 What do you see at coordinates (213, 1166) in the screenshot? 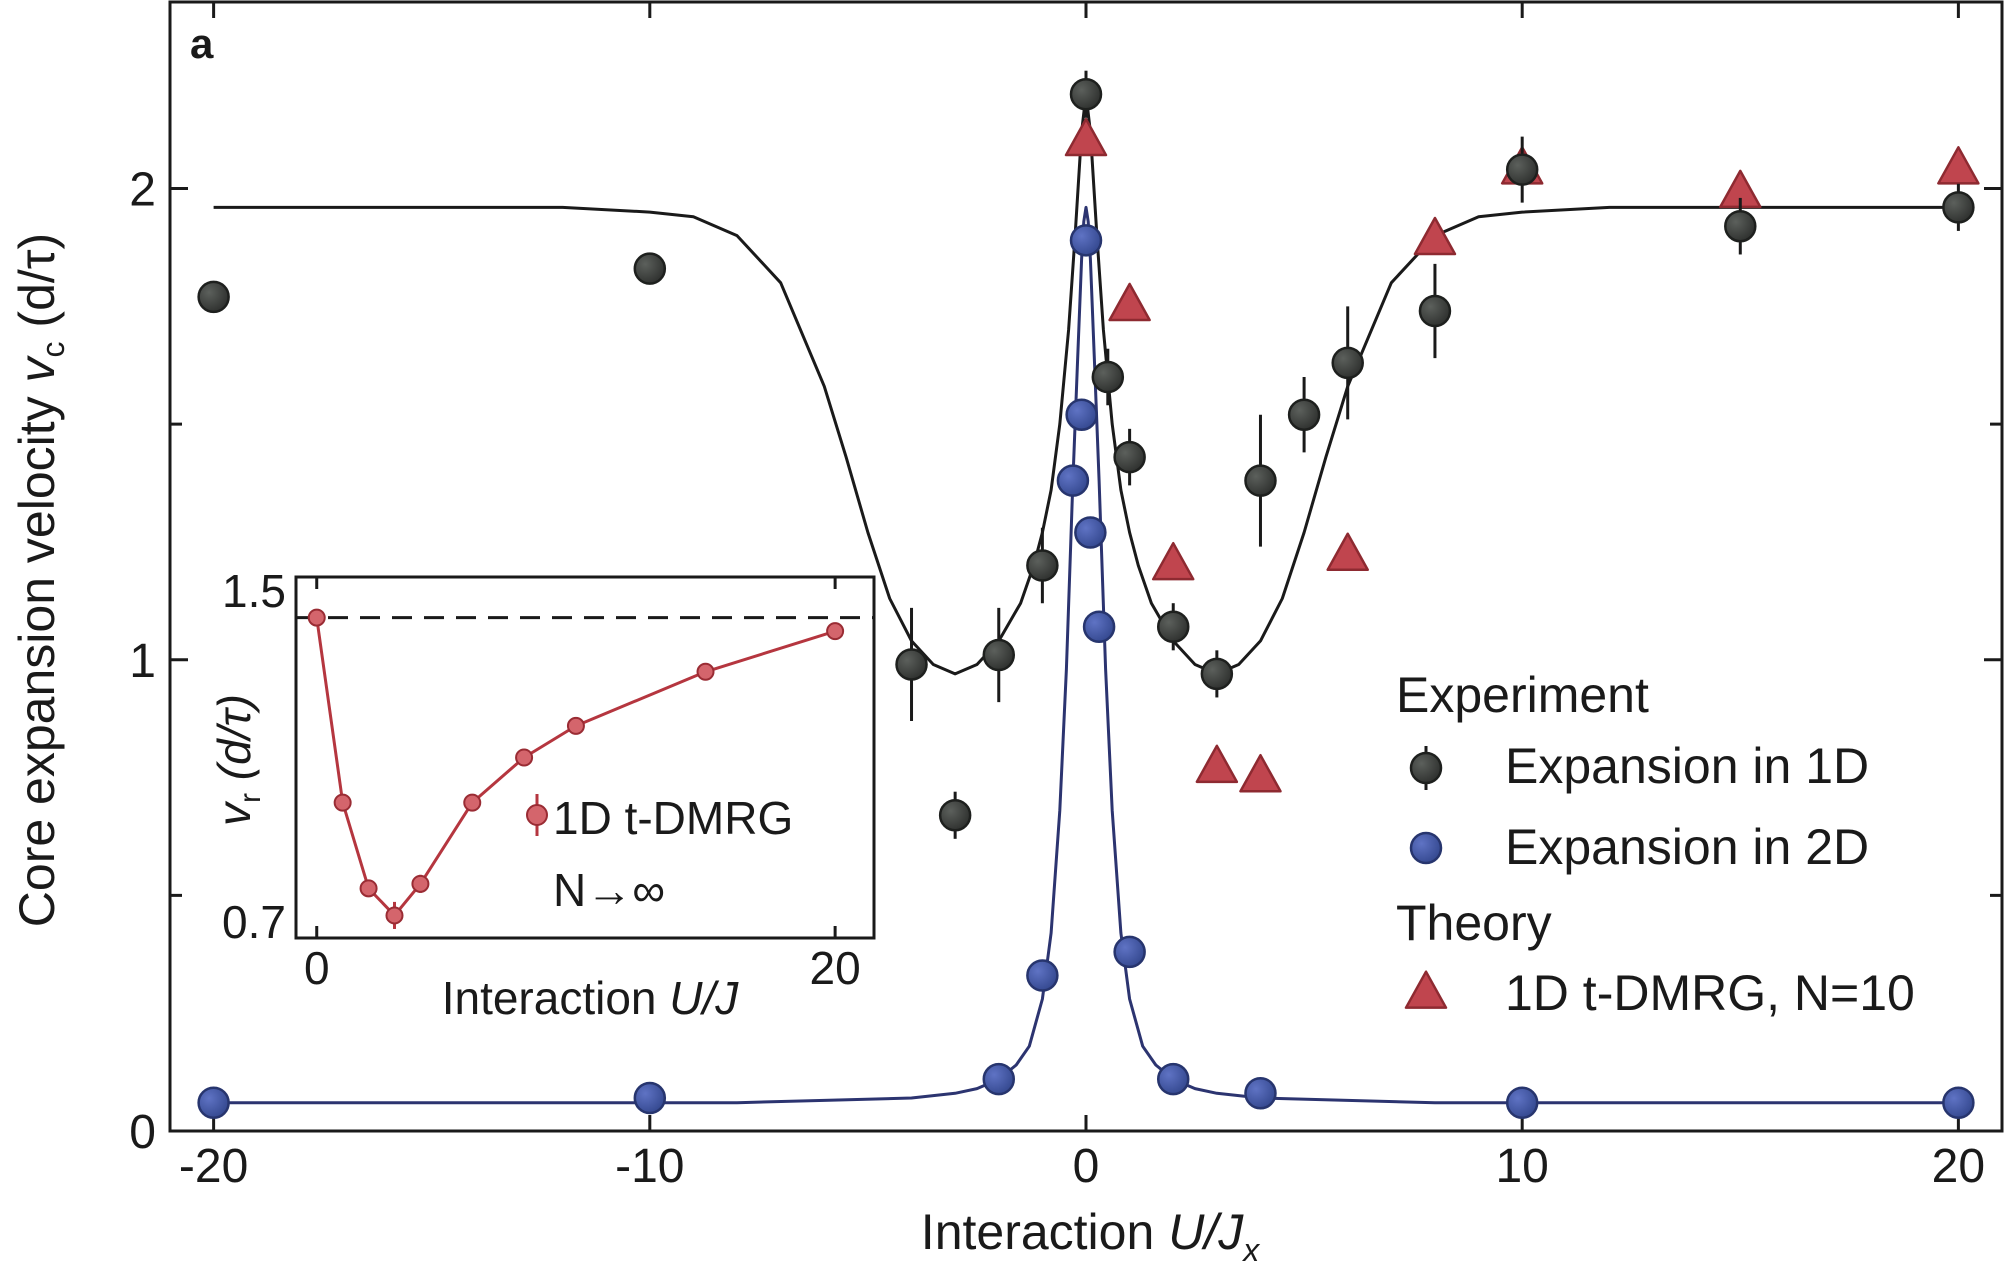
I see `x-tick-label: -20` at bounding box center [213, 1166].